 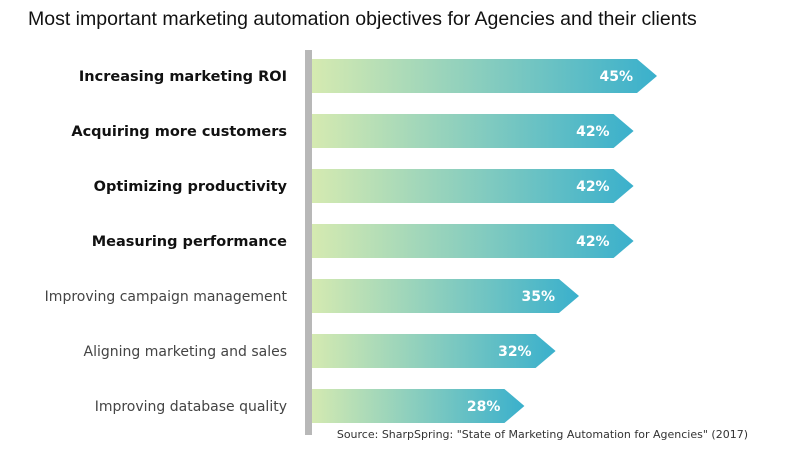 What do you see at coordinates (308, 242) in the screenshot?
I see `y-axis-line` at bounding box center [308, 242].